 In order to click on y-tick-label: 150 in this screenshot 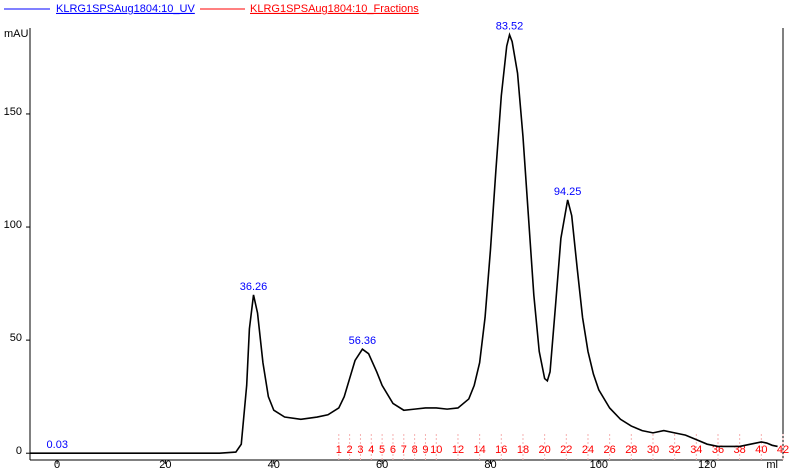, I will do `click(13, 112)`.